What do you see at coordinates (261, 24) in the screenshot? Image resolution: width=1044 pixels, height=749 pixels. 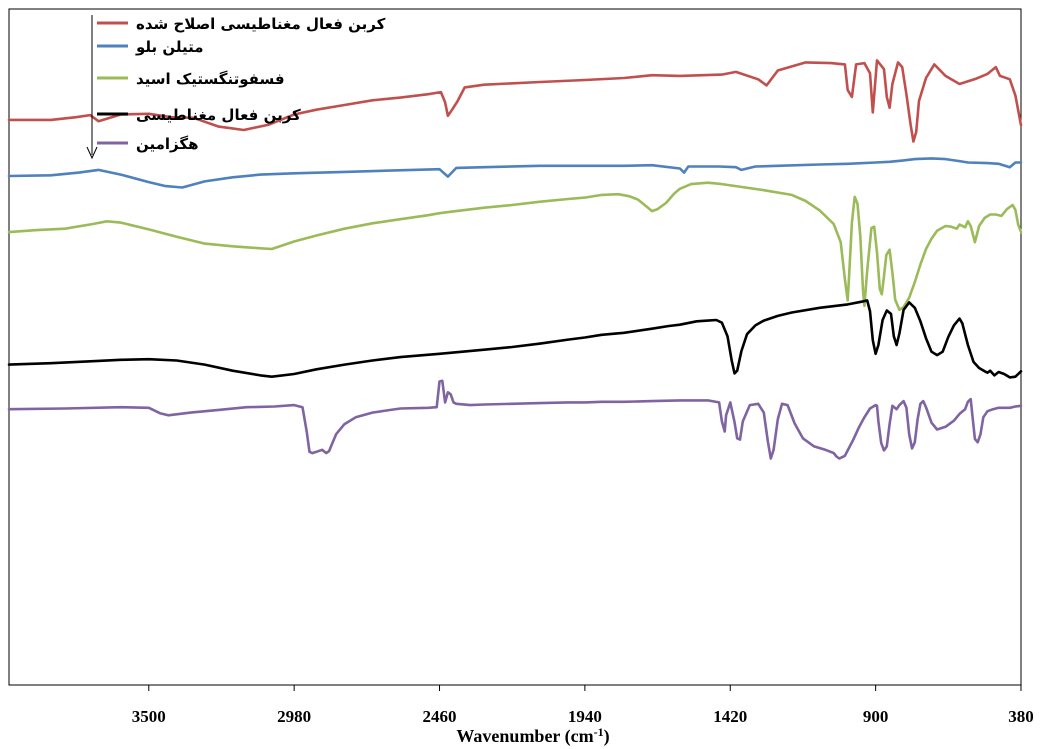 I see `legend-label-1: کربن فعال مغناطیسی اصلاح شده` at bounding box center [261, 24].